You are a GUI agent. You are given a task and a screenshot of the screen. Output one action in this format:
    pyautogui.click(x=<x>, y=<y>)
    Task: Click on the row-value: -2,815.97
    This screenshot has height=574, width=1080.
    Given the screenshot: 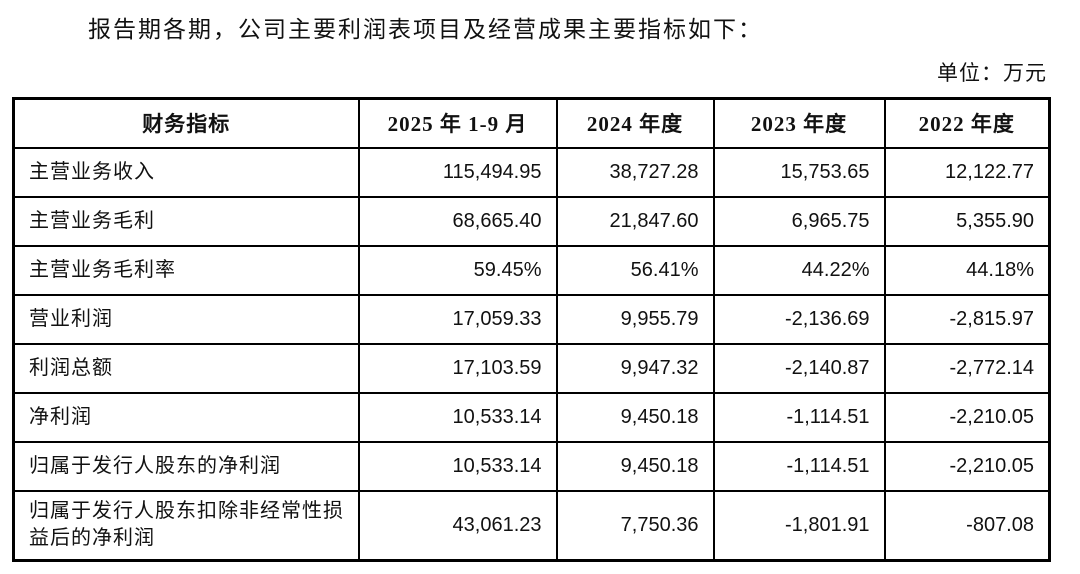 What is the action you would take?
    pyautogui.click(x=967, y=319)
    